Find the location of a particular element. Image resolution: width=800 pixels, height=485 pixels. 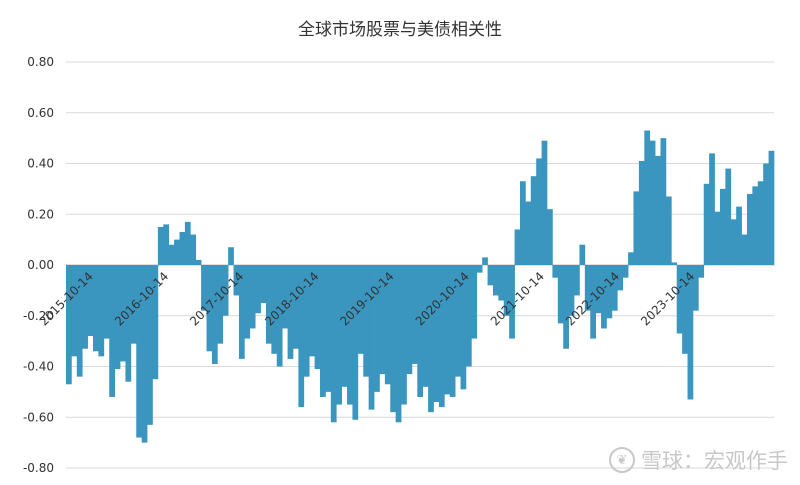

y-tick-label: -0.80 is located at coordinates (38, 468).